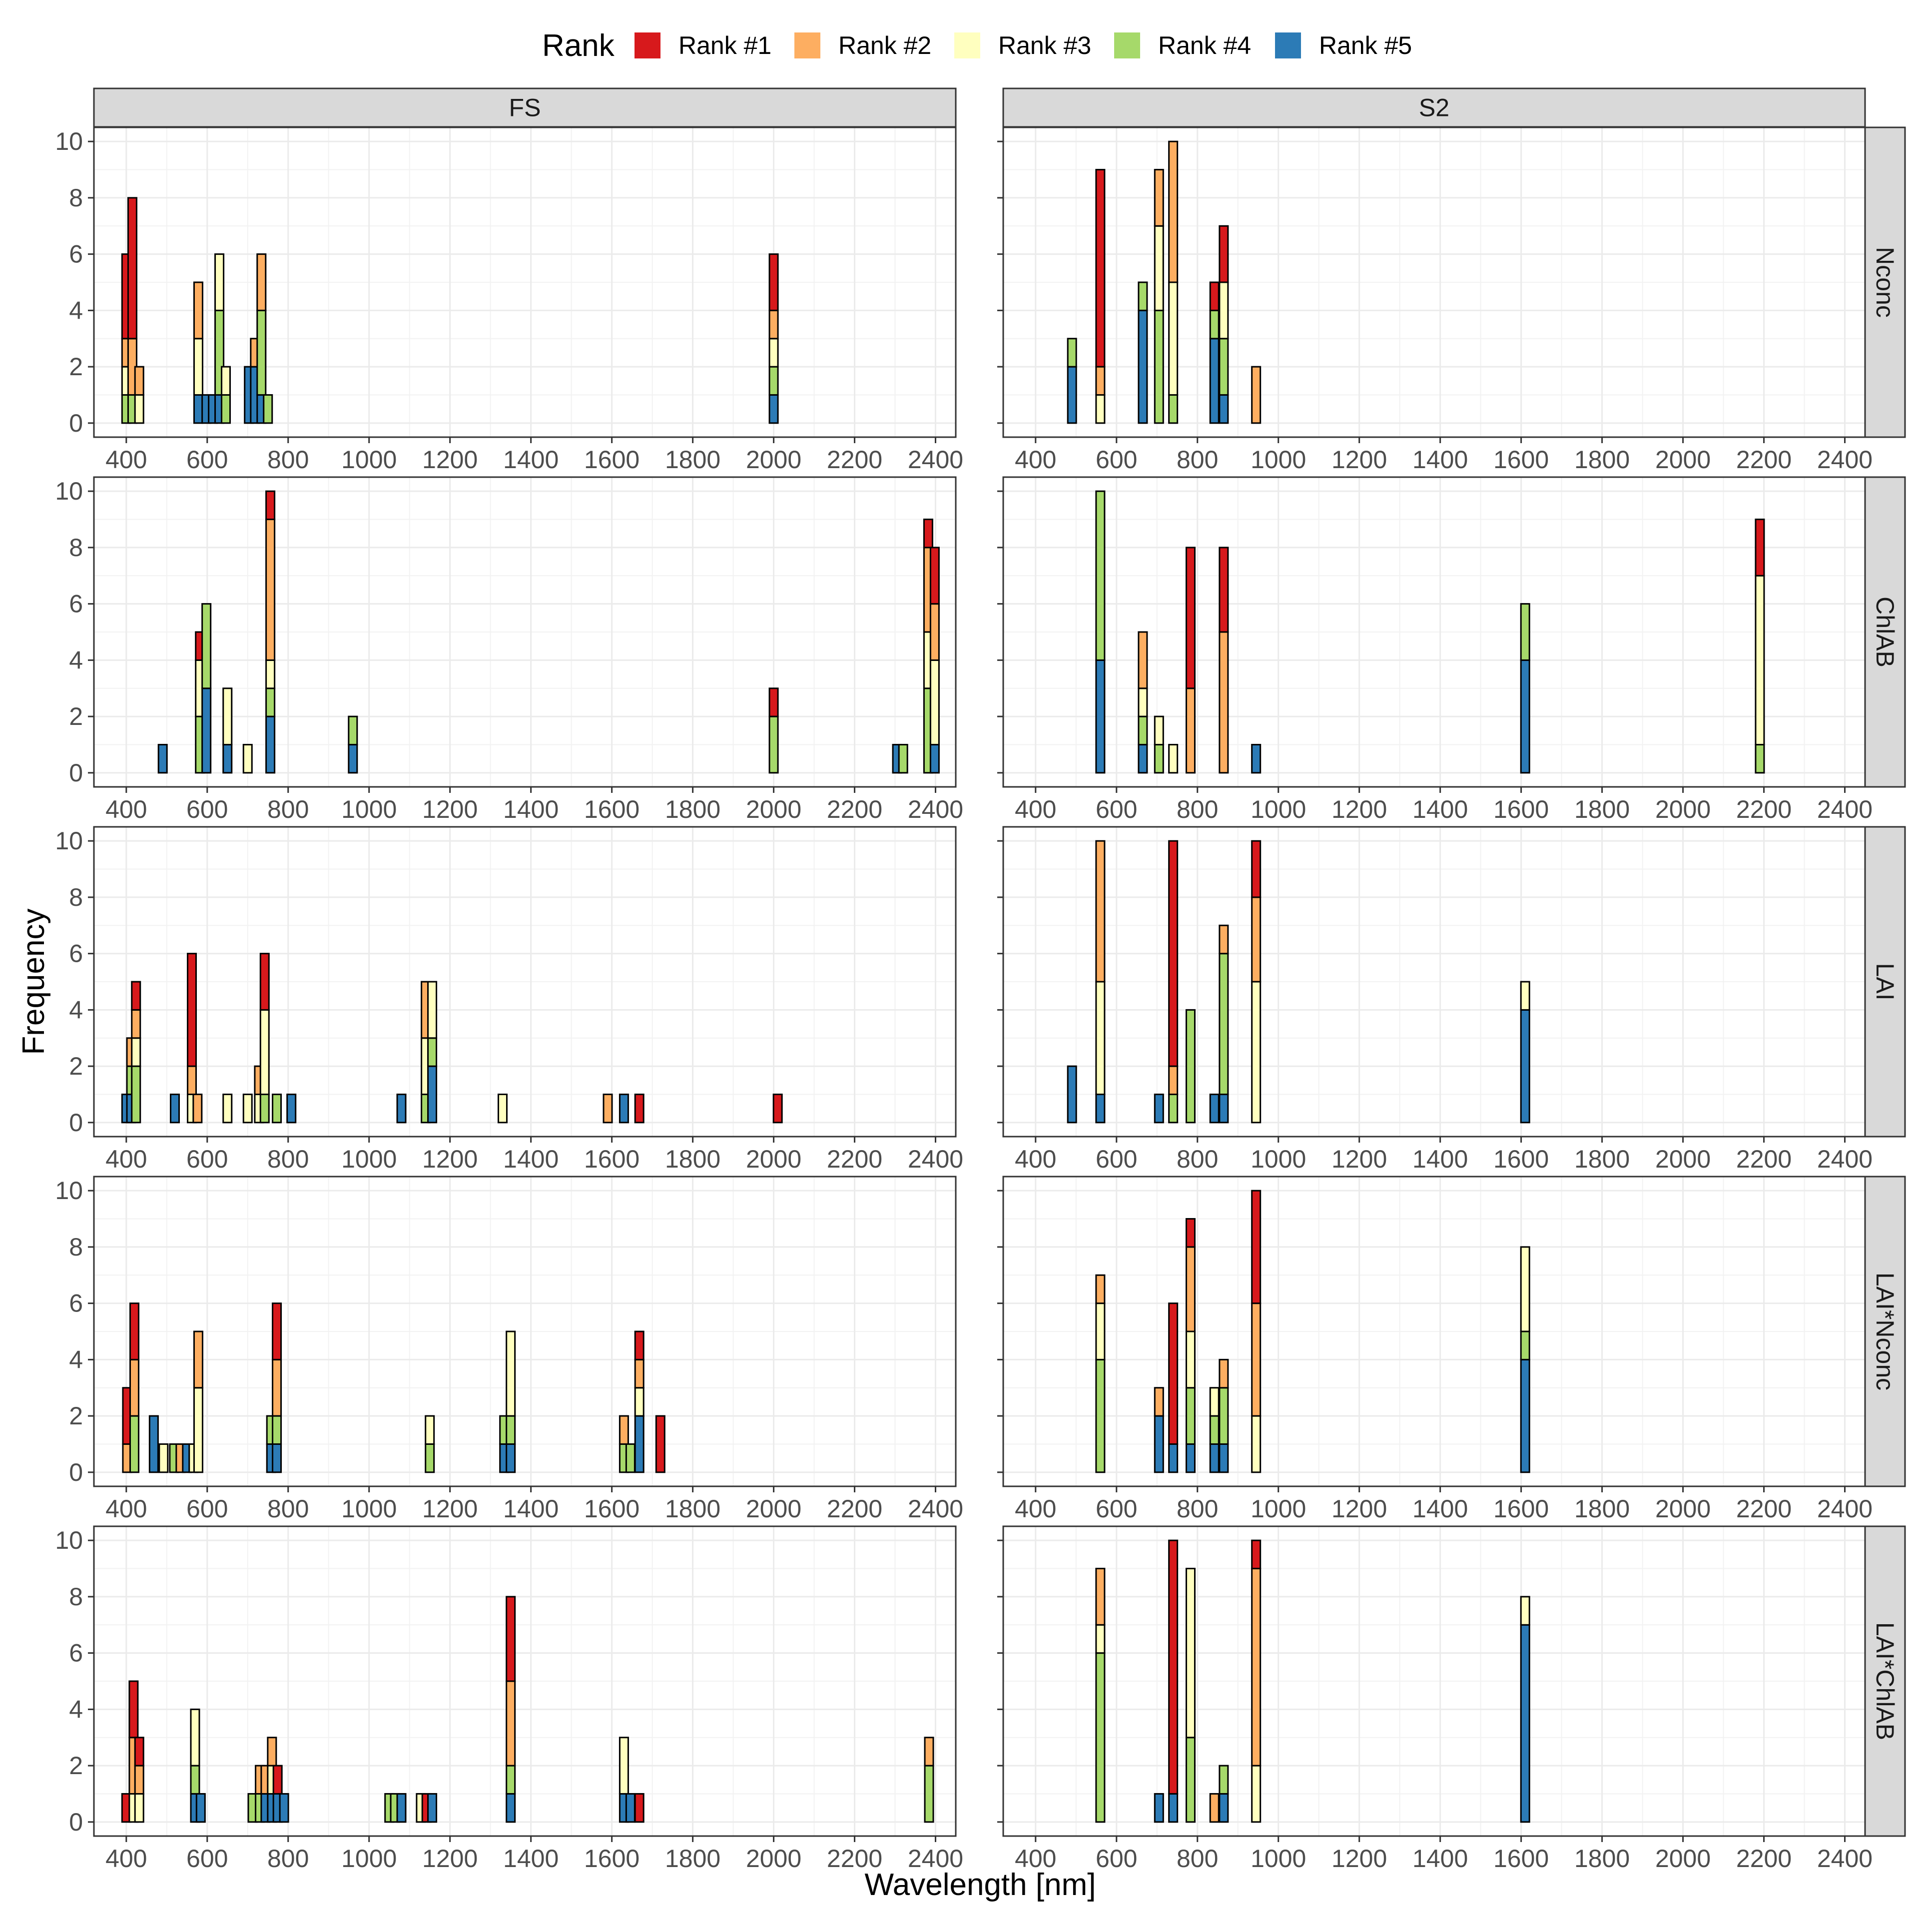  Describe the element at coordinates (1602, 809) in the screenshot. I see `x-tick-label: 1800` at that location.